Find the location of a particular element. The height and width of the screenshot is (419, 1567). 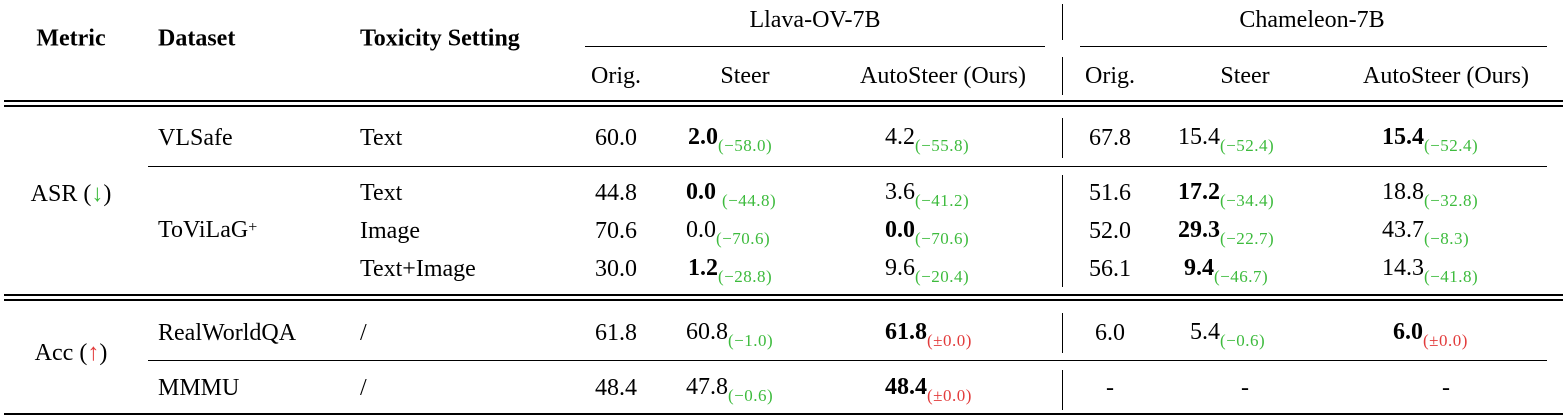

llava-autosteer-cell: 3.6(−41.2) is located at coordinates (927, 194).